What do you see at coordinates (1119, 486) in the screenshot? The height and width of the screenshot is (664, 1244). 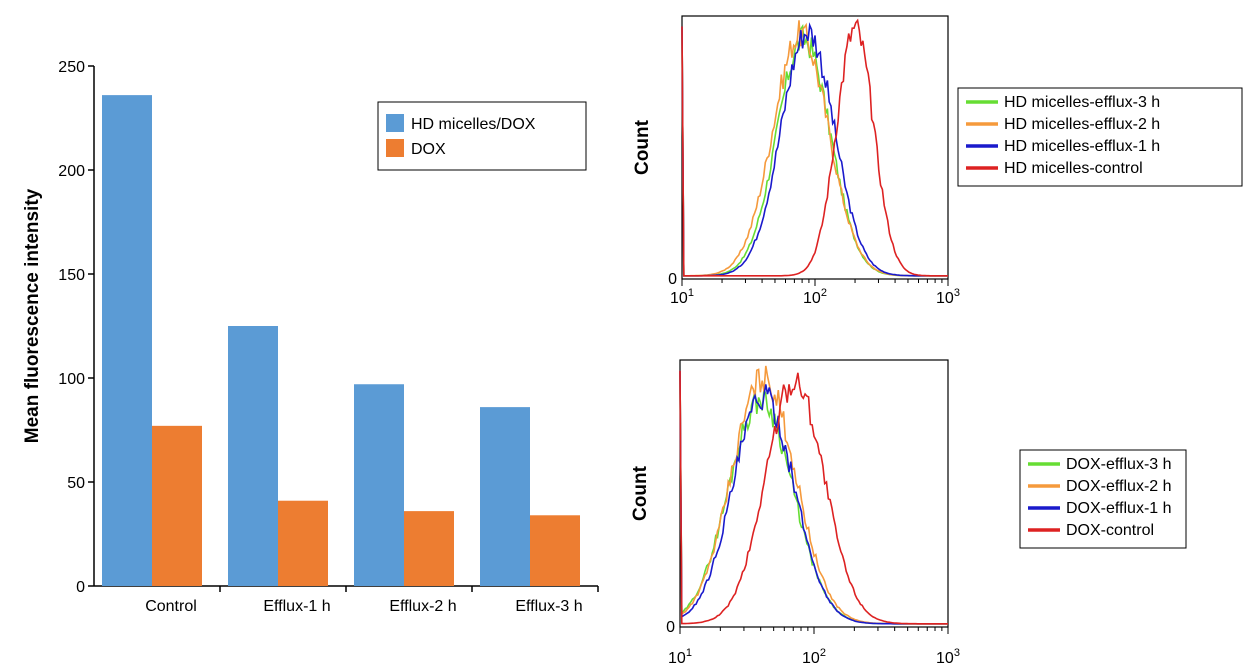 I see `hist-legend-label: DOX-efflux-2 h` at bounding box center [1119, 486].